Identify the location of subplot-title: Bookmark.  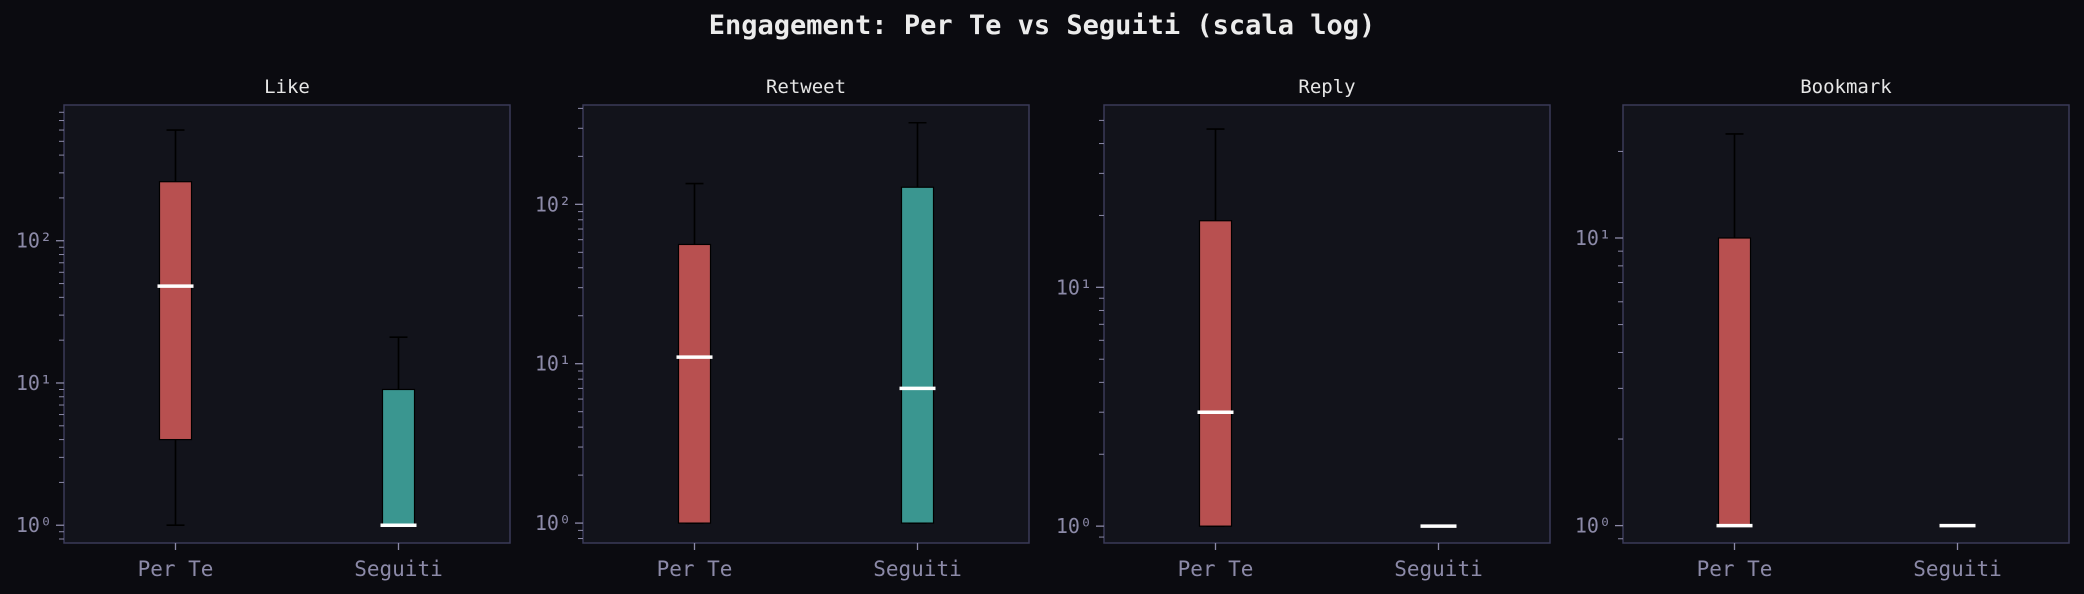
(1846, 87).